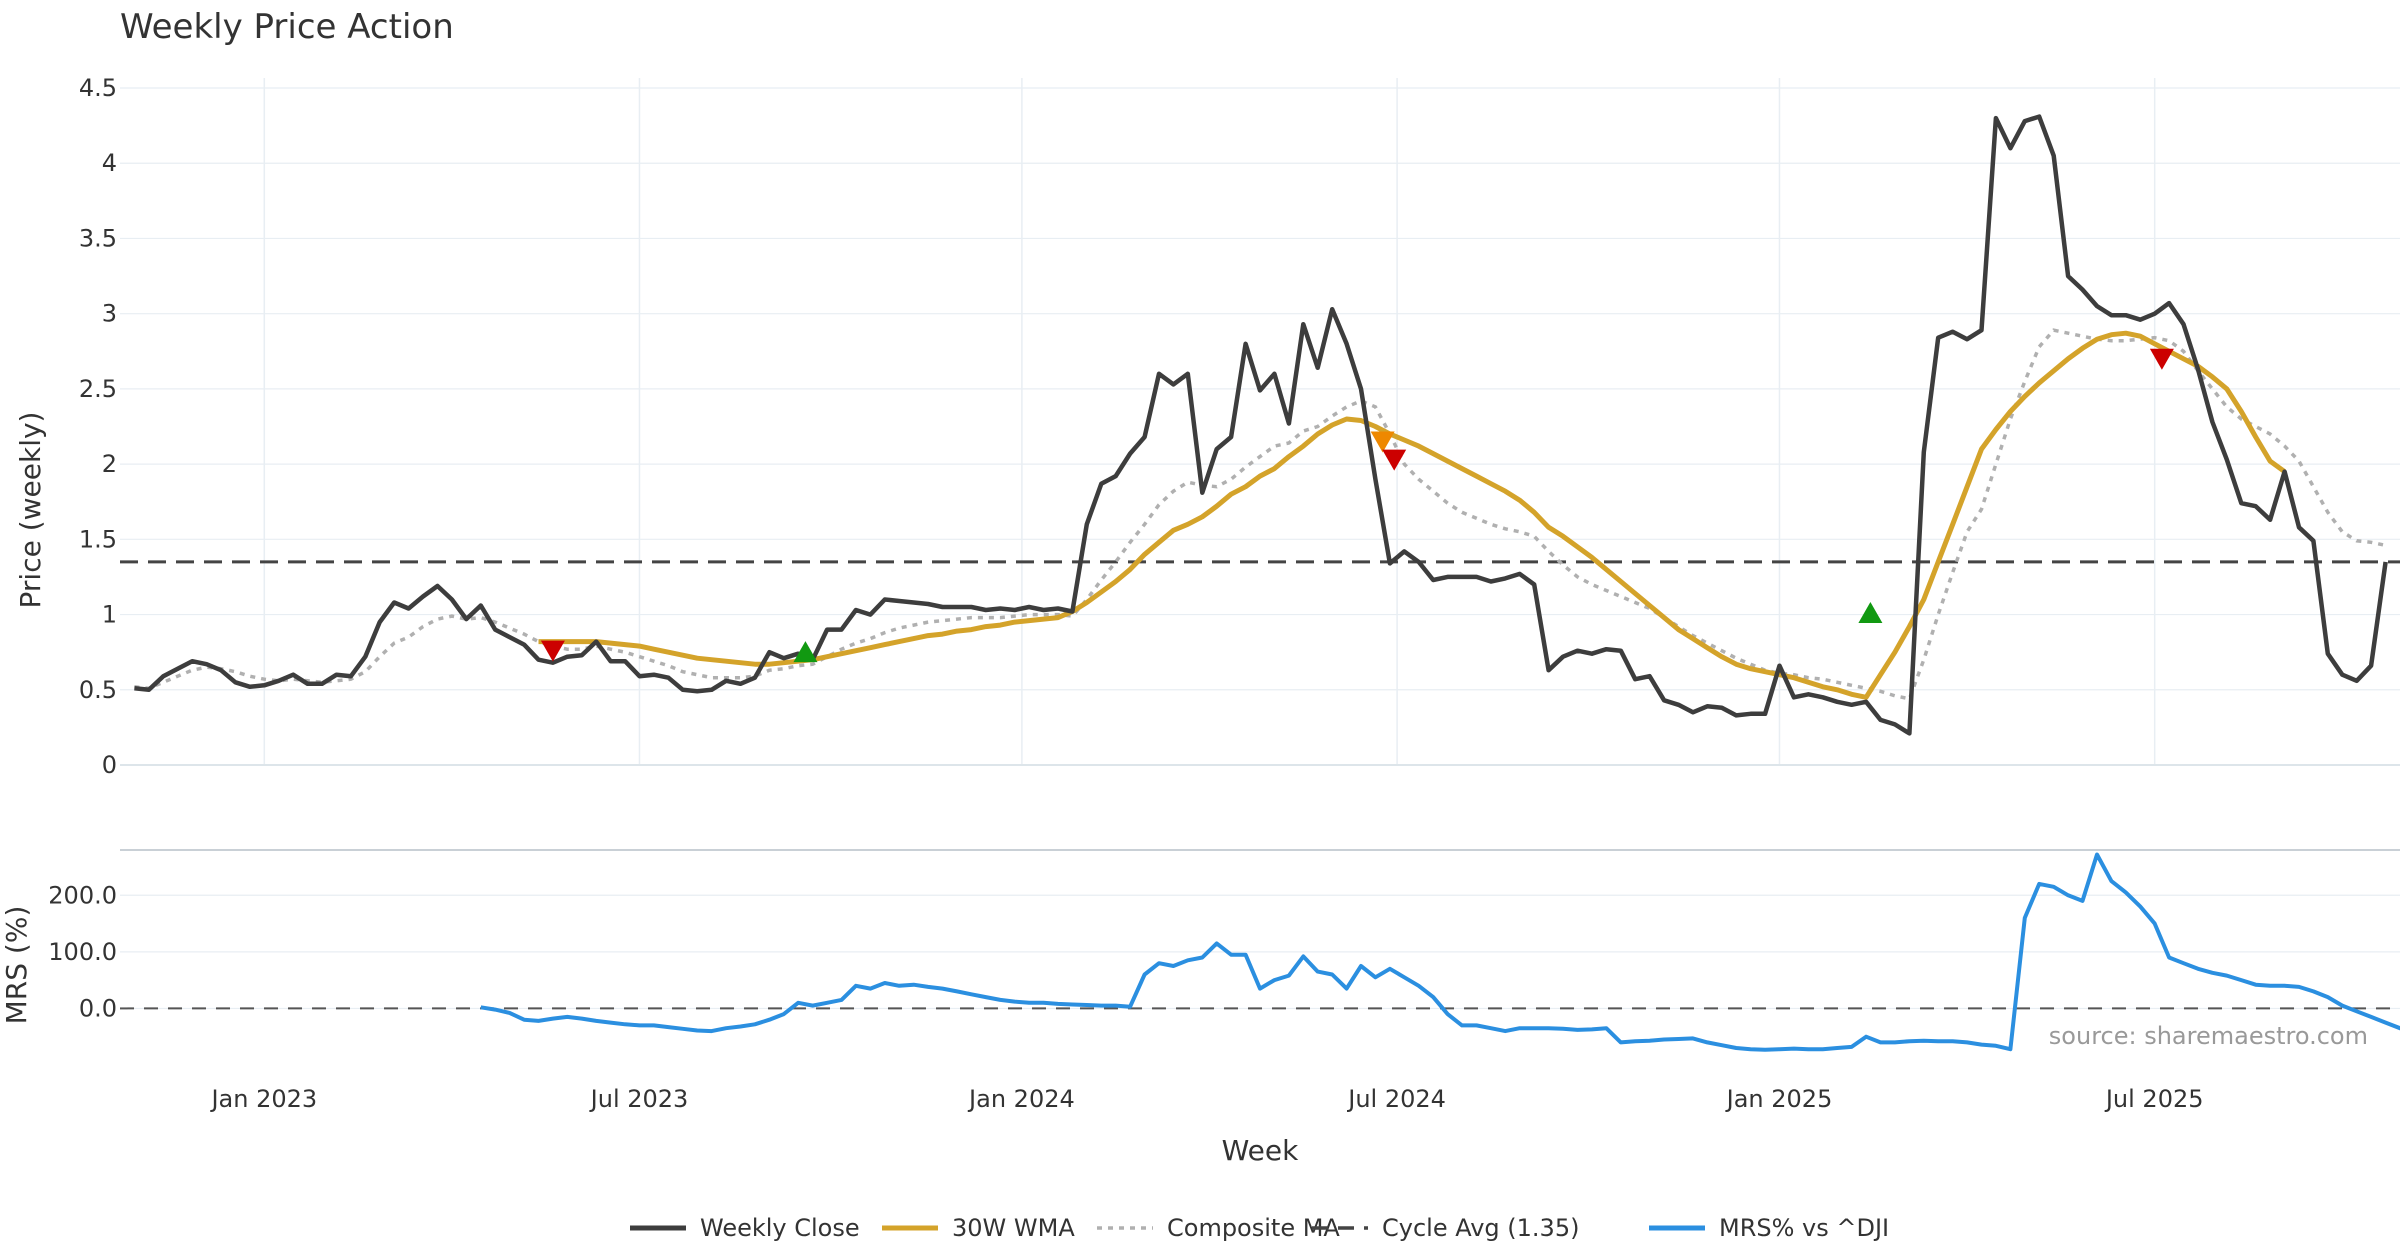 This screenshot has height=1260, width=2400. I want to click on legend-item: Cycle Avg (1.35), so click(1445, 1228).